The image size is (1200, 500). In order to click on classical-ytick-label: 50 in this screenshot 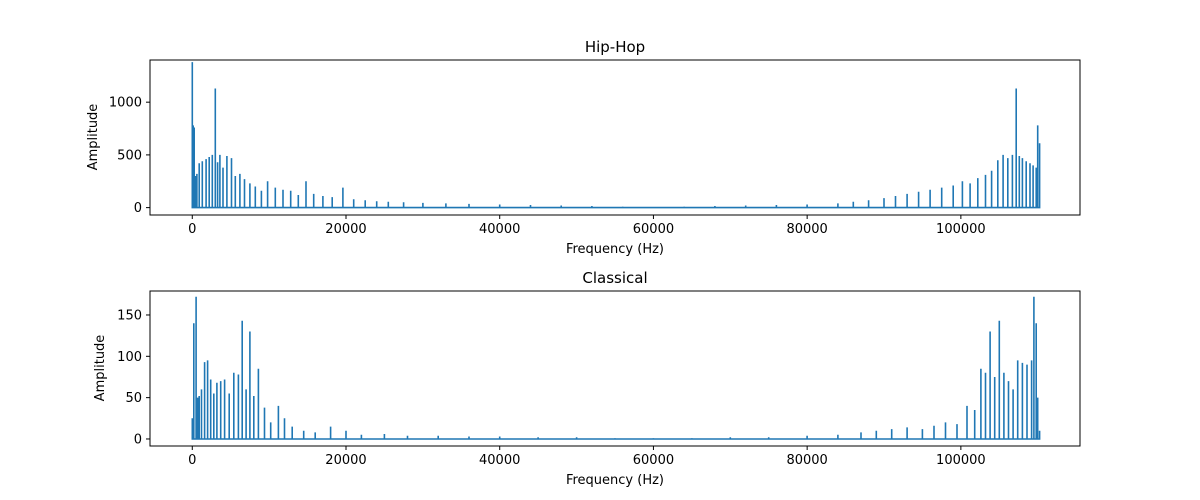, I will do `click(133, 398)`.